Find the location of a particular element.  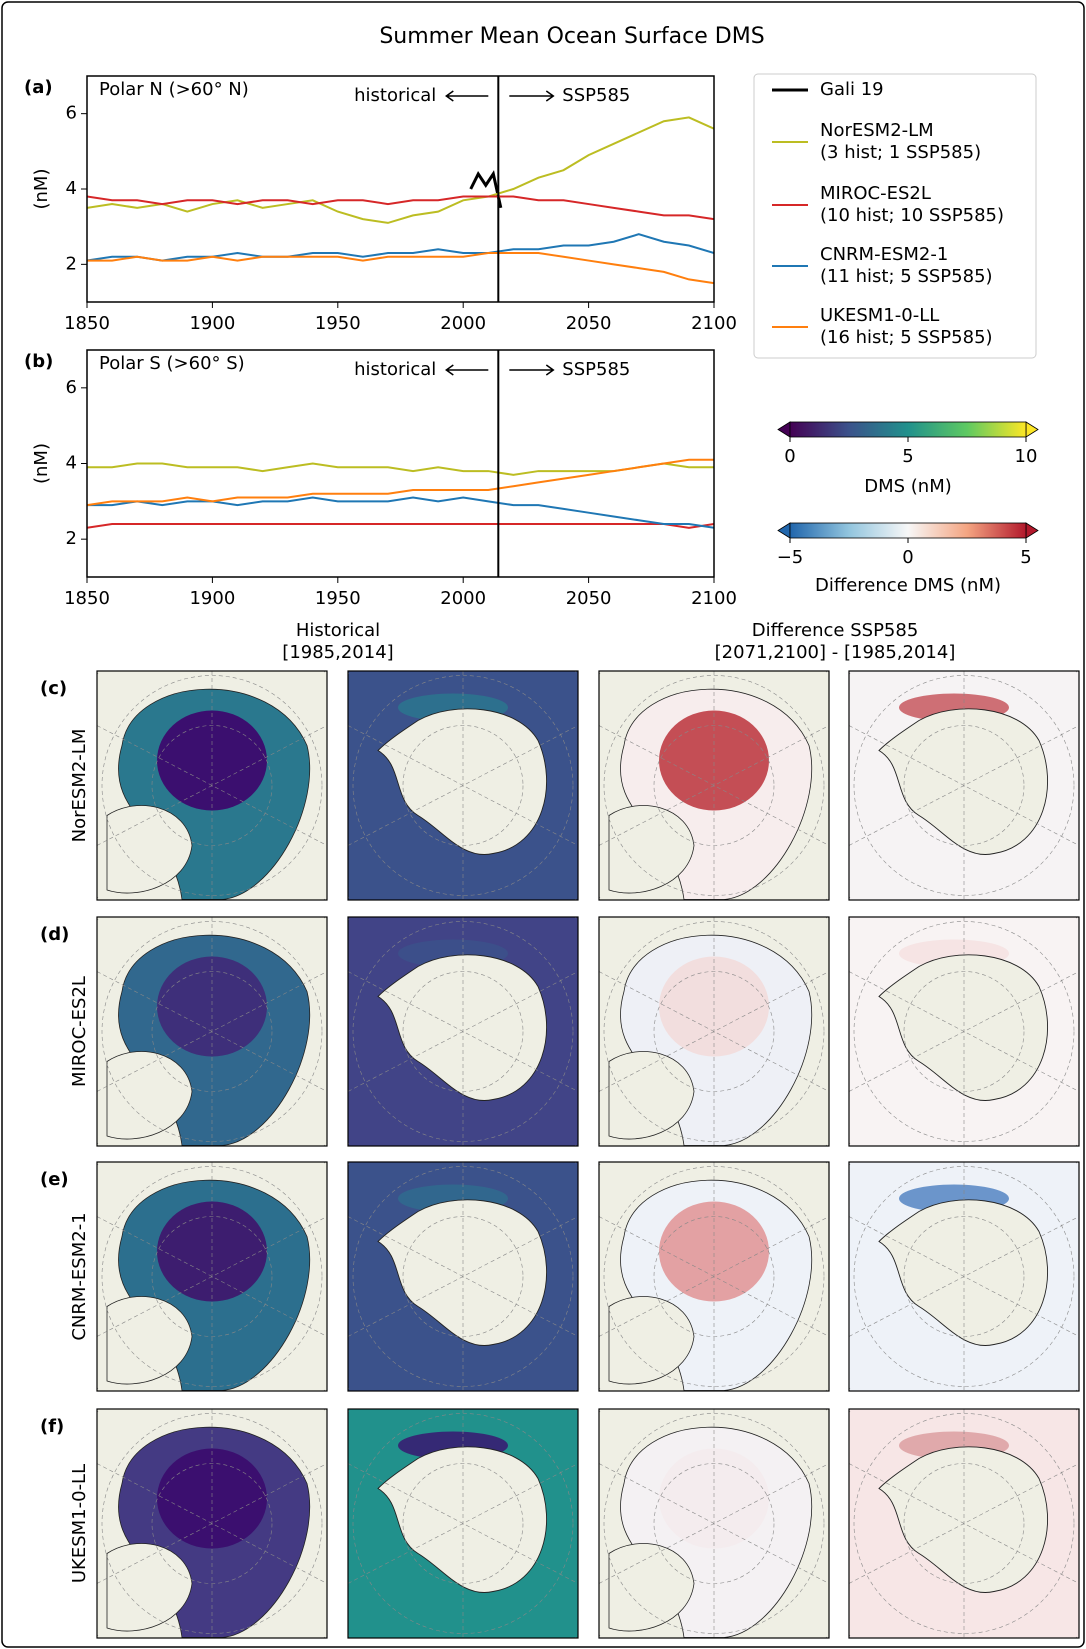

x-tick-label: 1850 is located at coordinates (87, 598).